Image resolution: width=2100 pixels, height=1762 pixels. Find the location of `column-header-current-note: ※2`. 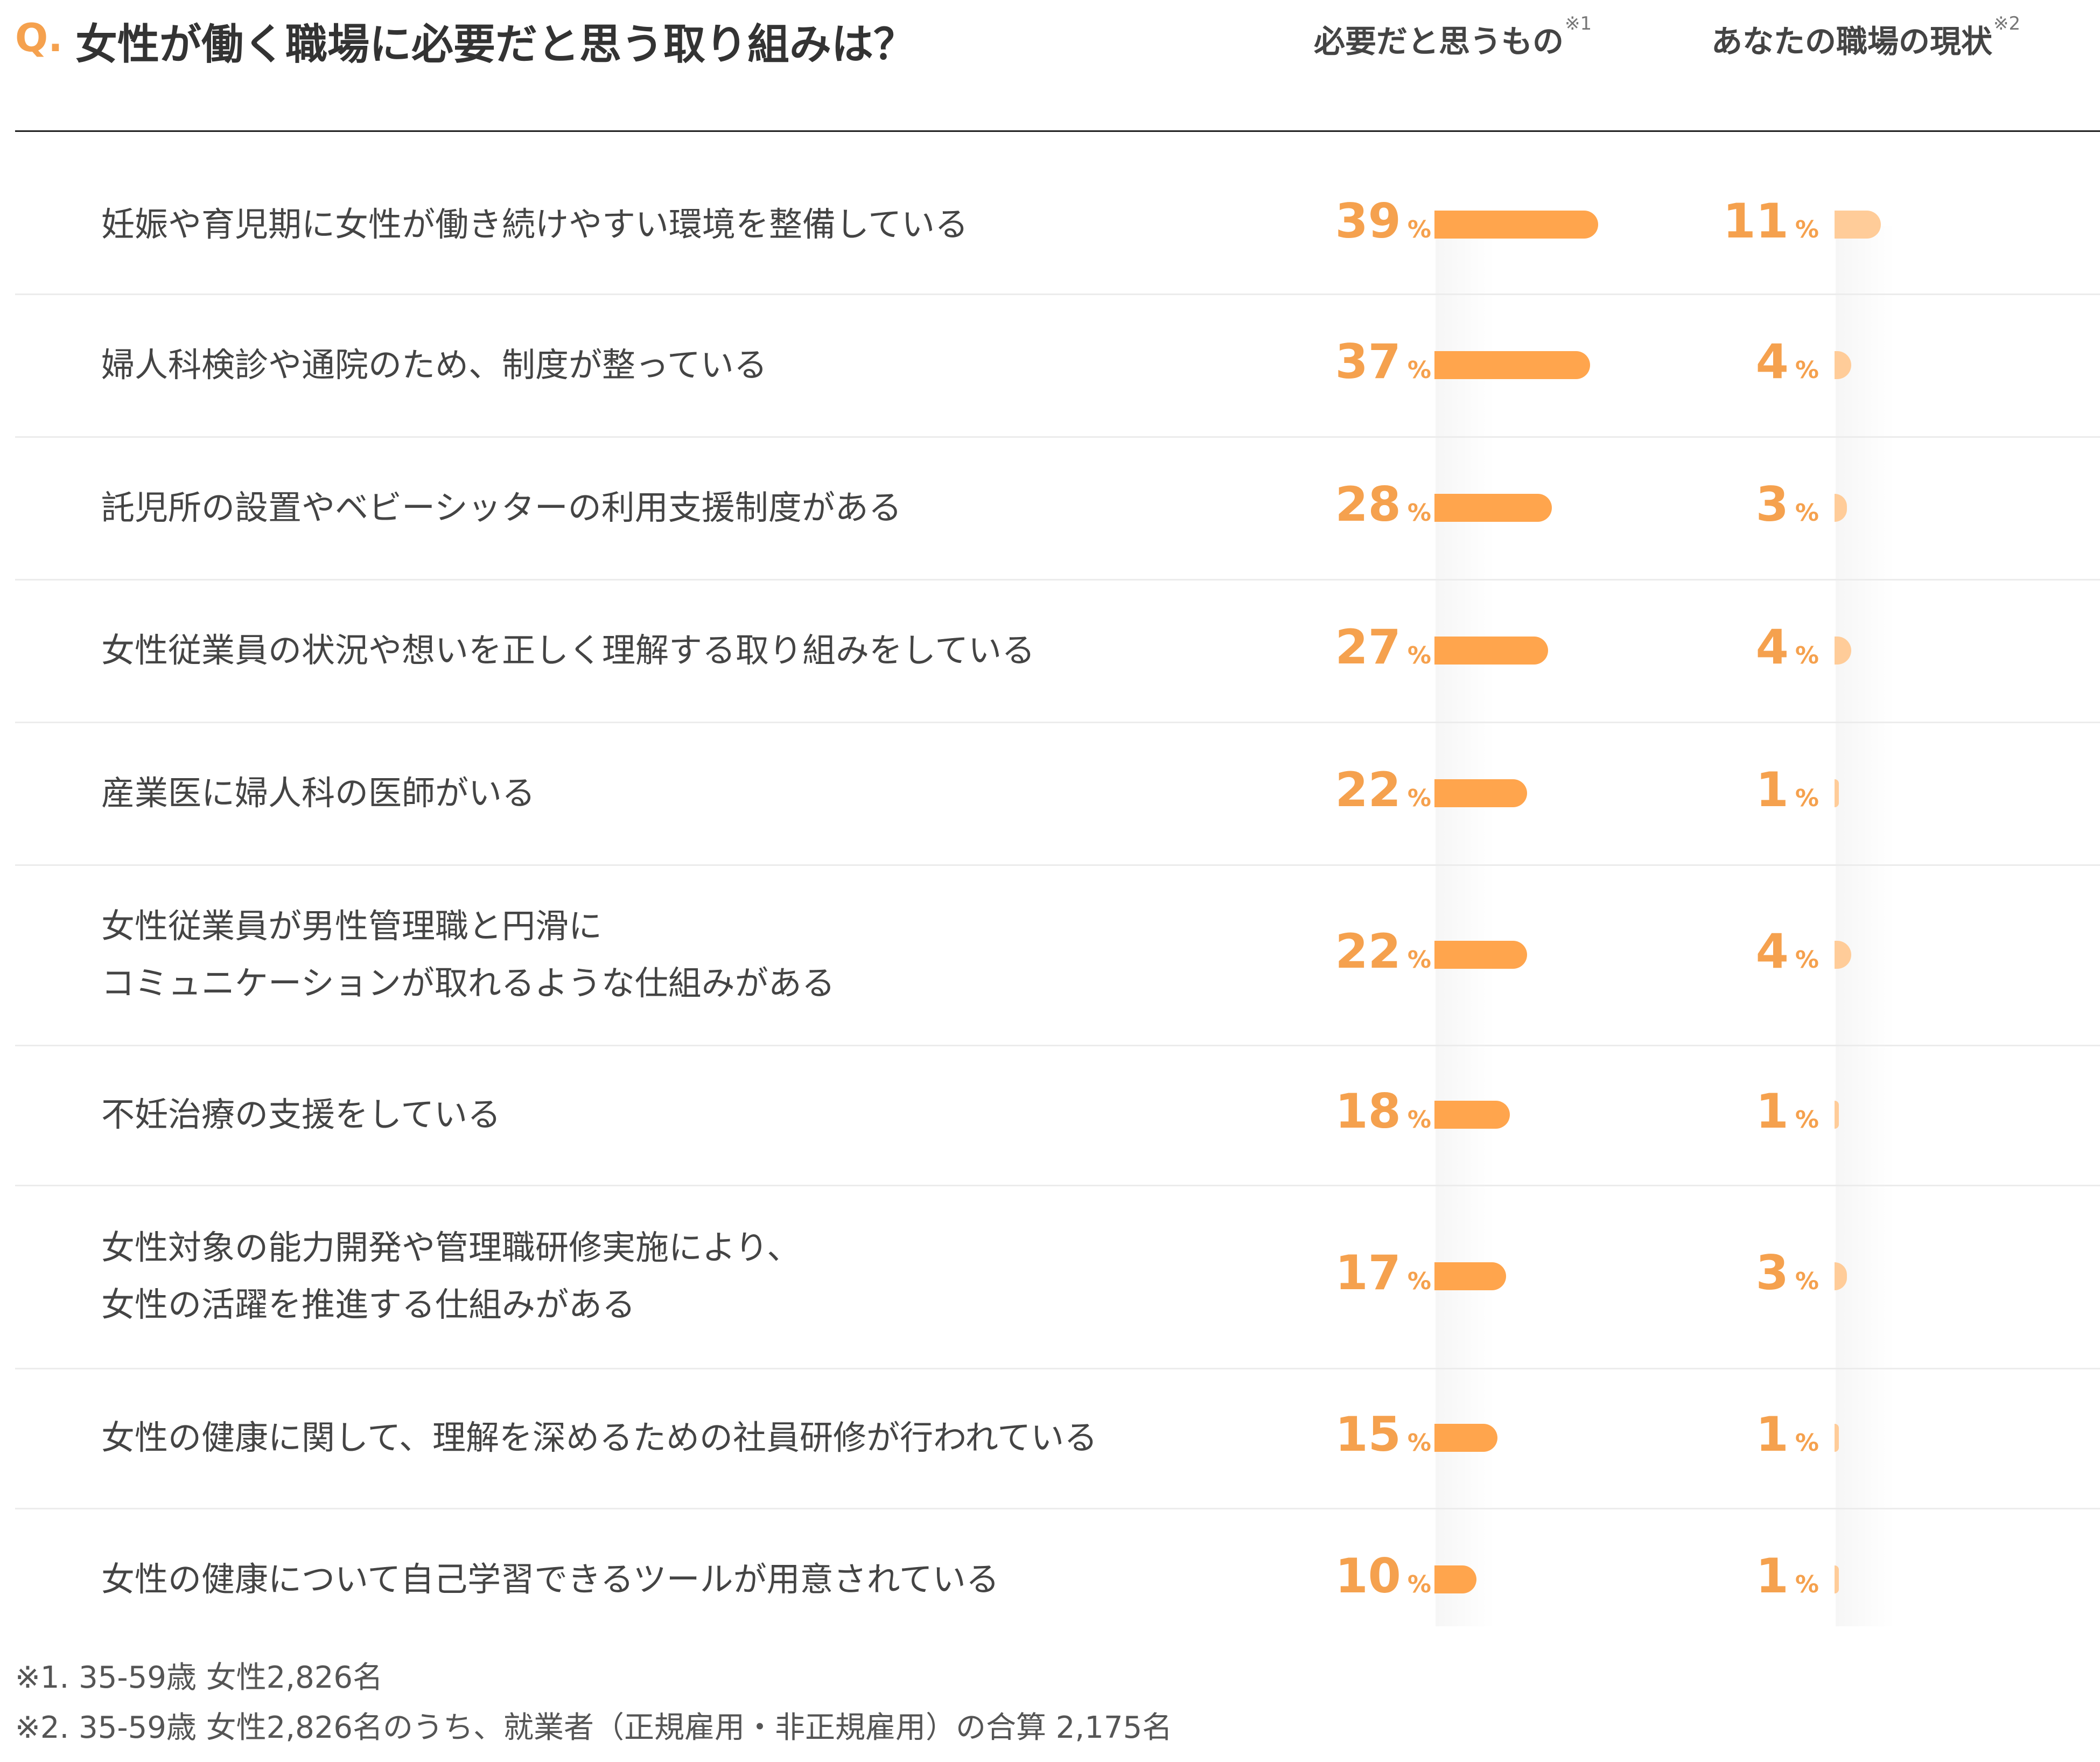

column-header-current-note: ※2 is located at coordinates (2007, 23).